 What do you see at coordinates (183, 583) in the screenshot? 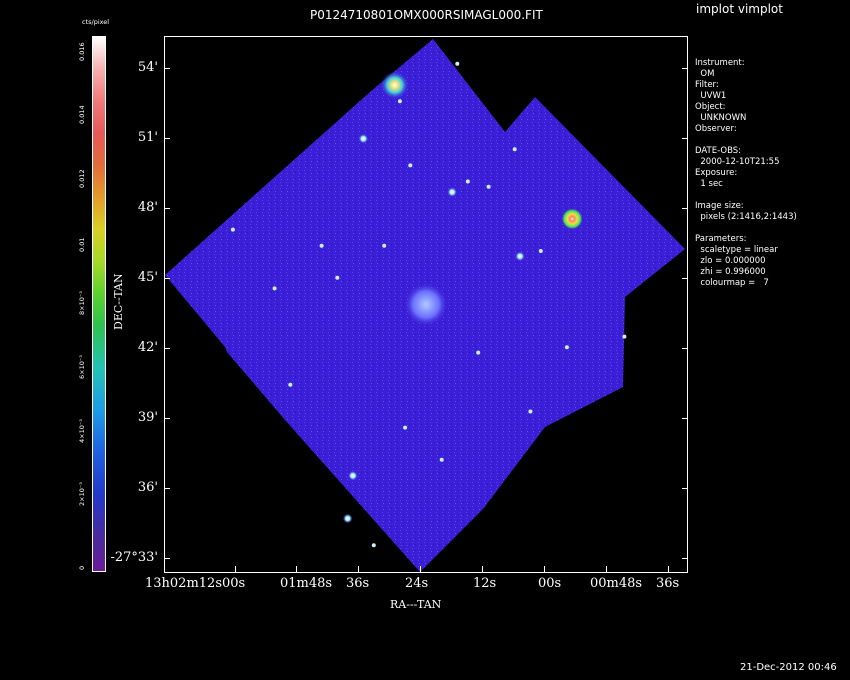
I see `x-tick-label: 13h02m12s` at bounding box center [183, 583].